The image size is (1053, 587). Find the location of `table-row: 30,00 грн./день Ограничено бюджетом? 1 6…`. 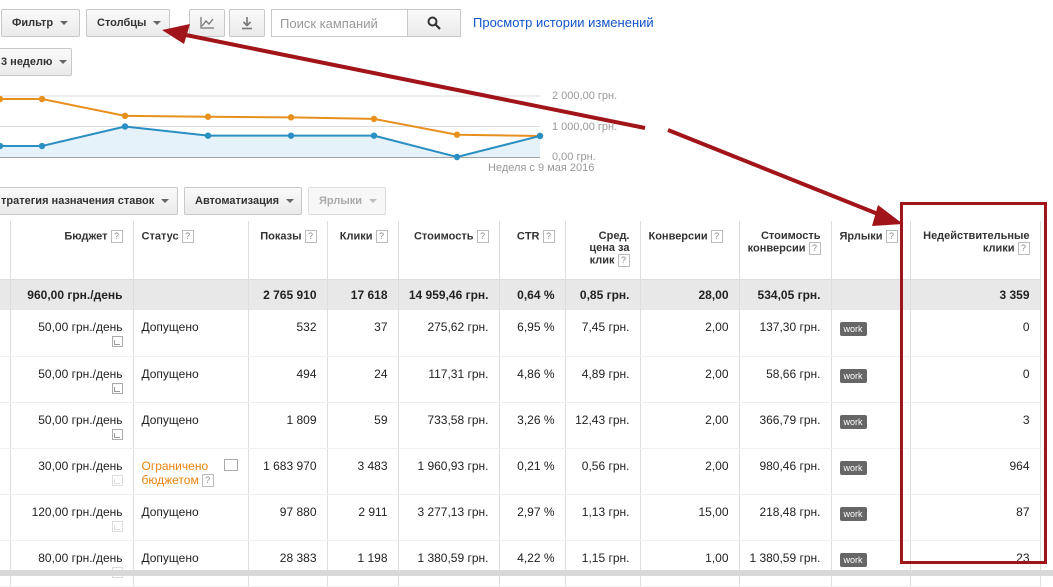

table-row: 30,00 грн./день Ограничено бюджетом? 1 6… is located at coordinates (520, 471).